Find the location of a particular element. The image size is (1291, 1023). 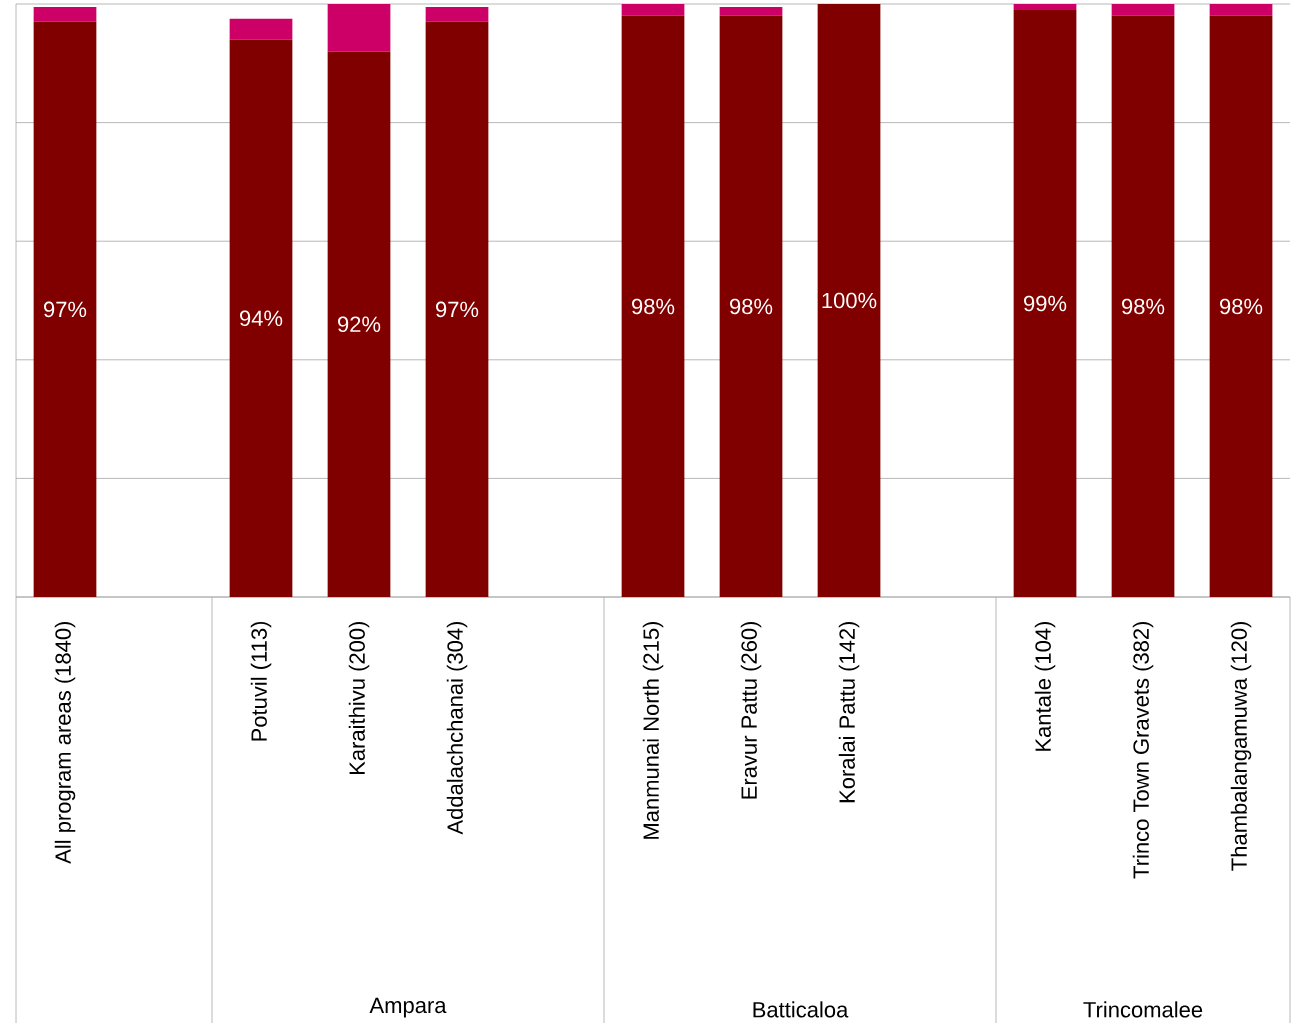

x-tick-label: Thambalangamuwa (120) is located at coordinates (1241, 746).